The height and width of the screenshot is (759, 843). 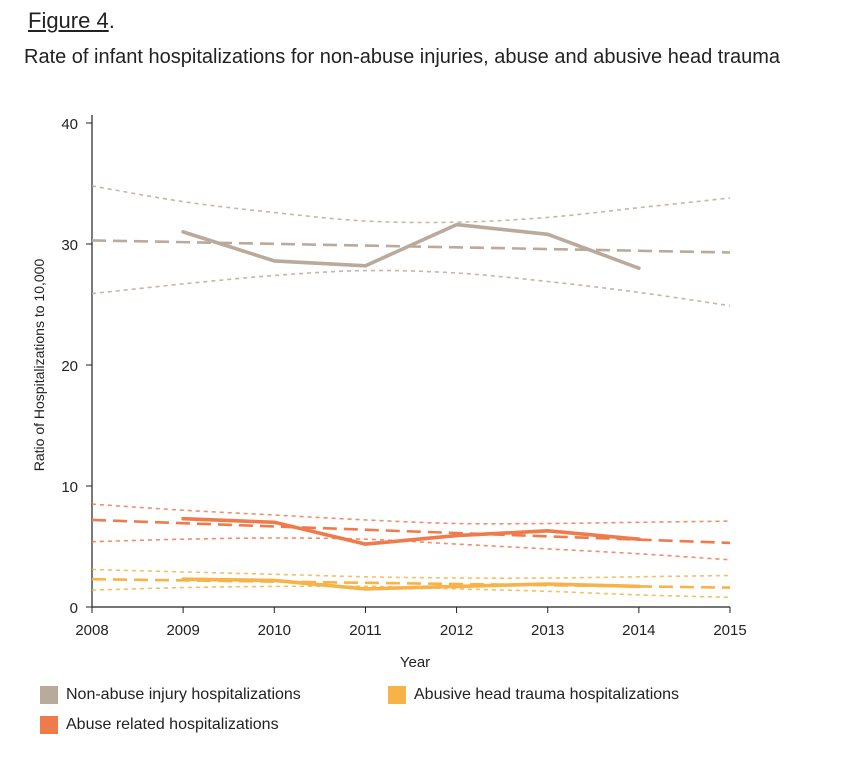 I want to click on legend-label-non-abuse: Non-abuse injury hospitalizations, so click(x=183, y=694).